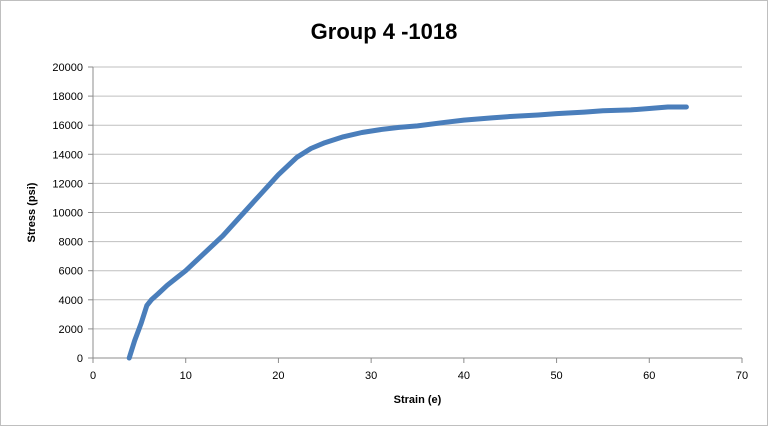 The image size is (768, 426). Describe the element at coordinates (649, 376) in the screenshot. I see `x-tick-label: 60` at that location.